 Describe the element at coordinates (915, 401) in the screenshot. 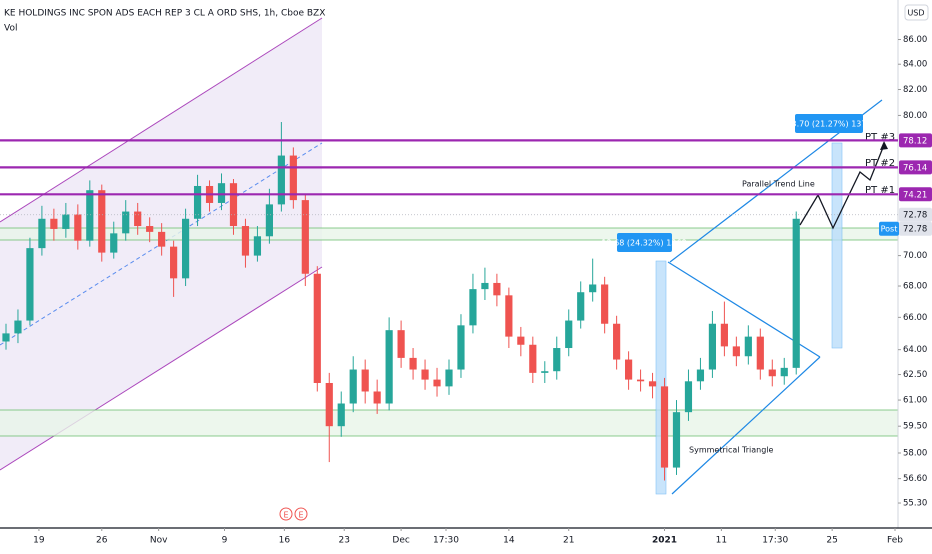

I see `y-tick-label: 61.00` at that location.